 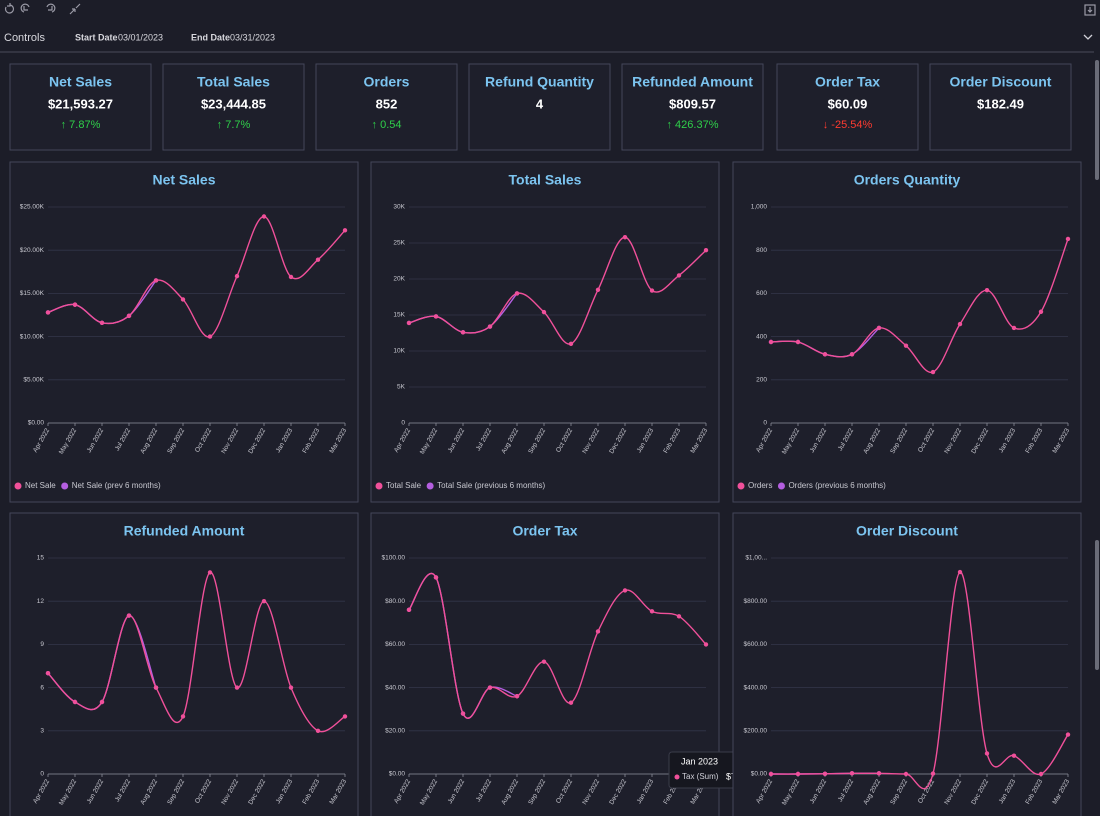 What do you see at coordinates (183, 180) in the screenshot?
I see `chart-title: Net Sales` at bounding box center [183, 180].